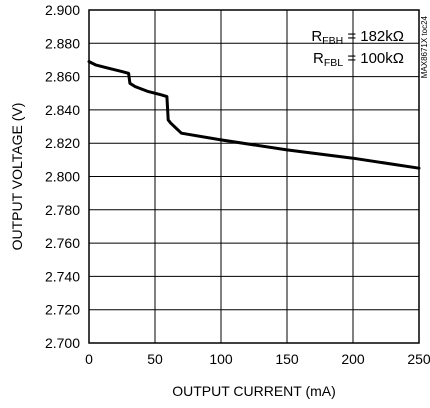 This screenshot has height=408, width=430. I want to click on y-tick-label: 2.800, so click(62, 177).